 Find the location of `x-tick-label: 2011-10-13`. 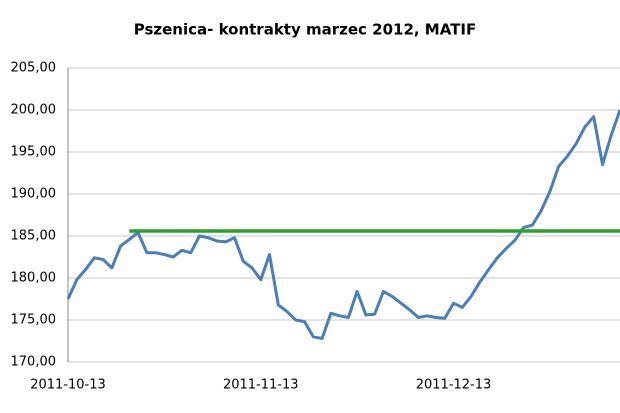

x-tick-label: 2011-10-13 is located at coordinates (68, 385).